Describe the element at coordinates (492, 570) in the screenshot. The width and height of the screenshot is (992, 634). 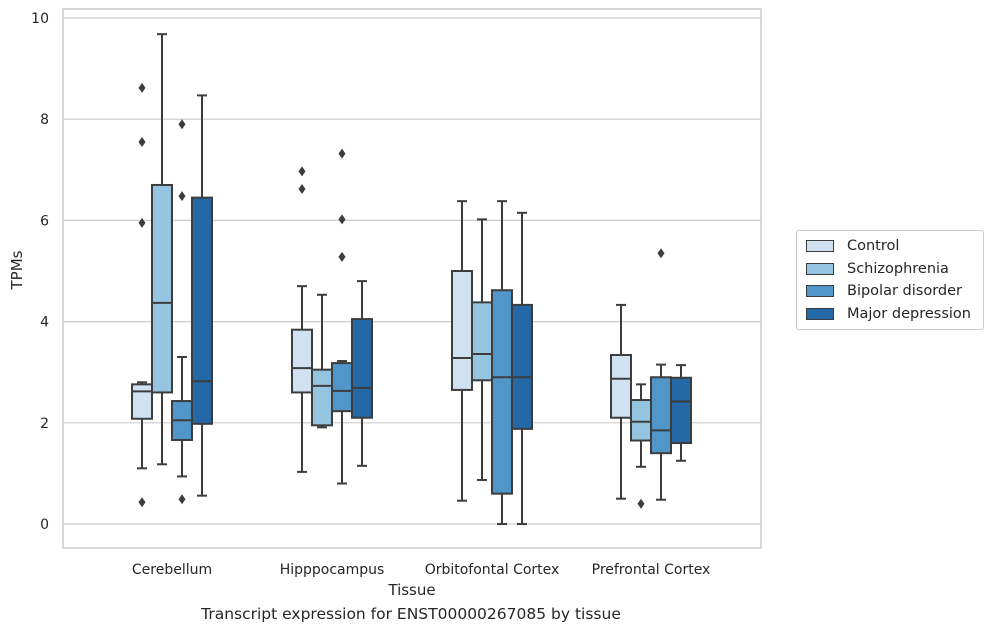
I see `x-tick-label: Orbitofontal Cortex` at that location.